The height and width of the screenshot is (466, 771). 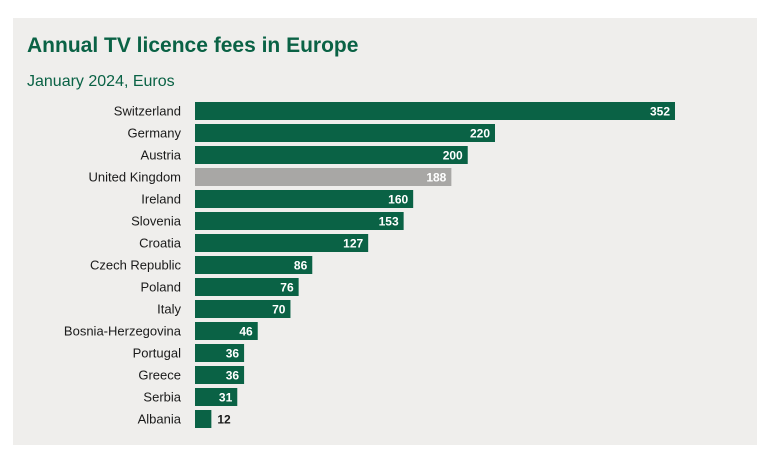 What do you see at coordinates (323, 177) in the screenshot?
I see `bar-united-kingdom` at bounding box center [323, 177].